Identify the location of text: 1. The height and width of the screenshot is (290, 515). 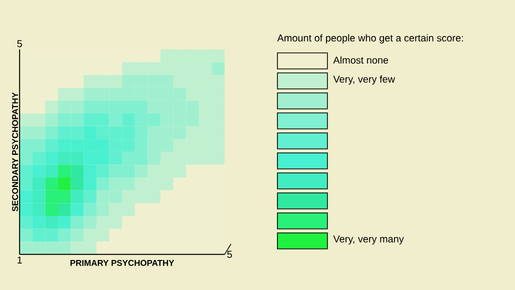
(20, 260).